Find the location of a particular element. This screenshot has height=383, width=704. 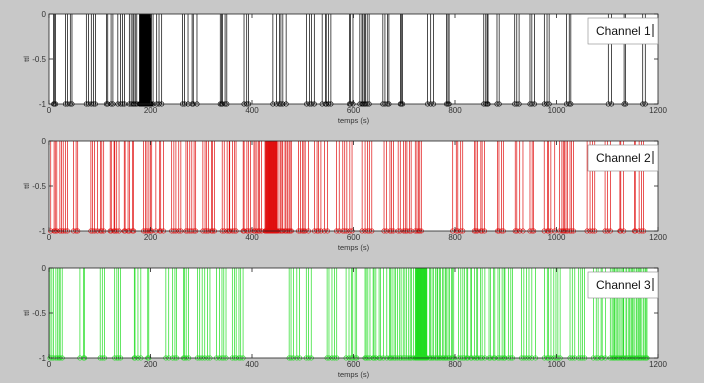

legend-label: Channel 1 is located at coordinates (623, 31).